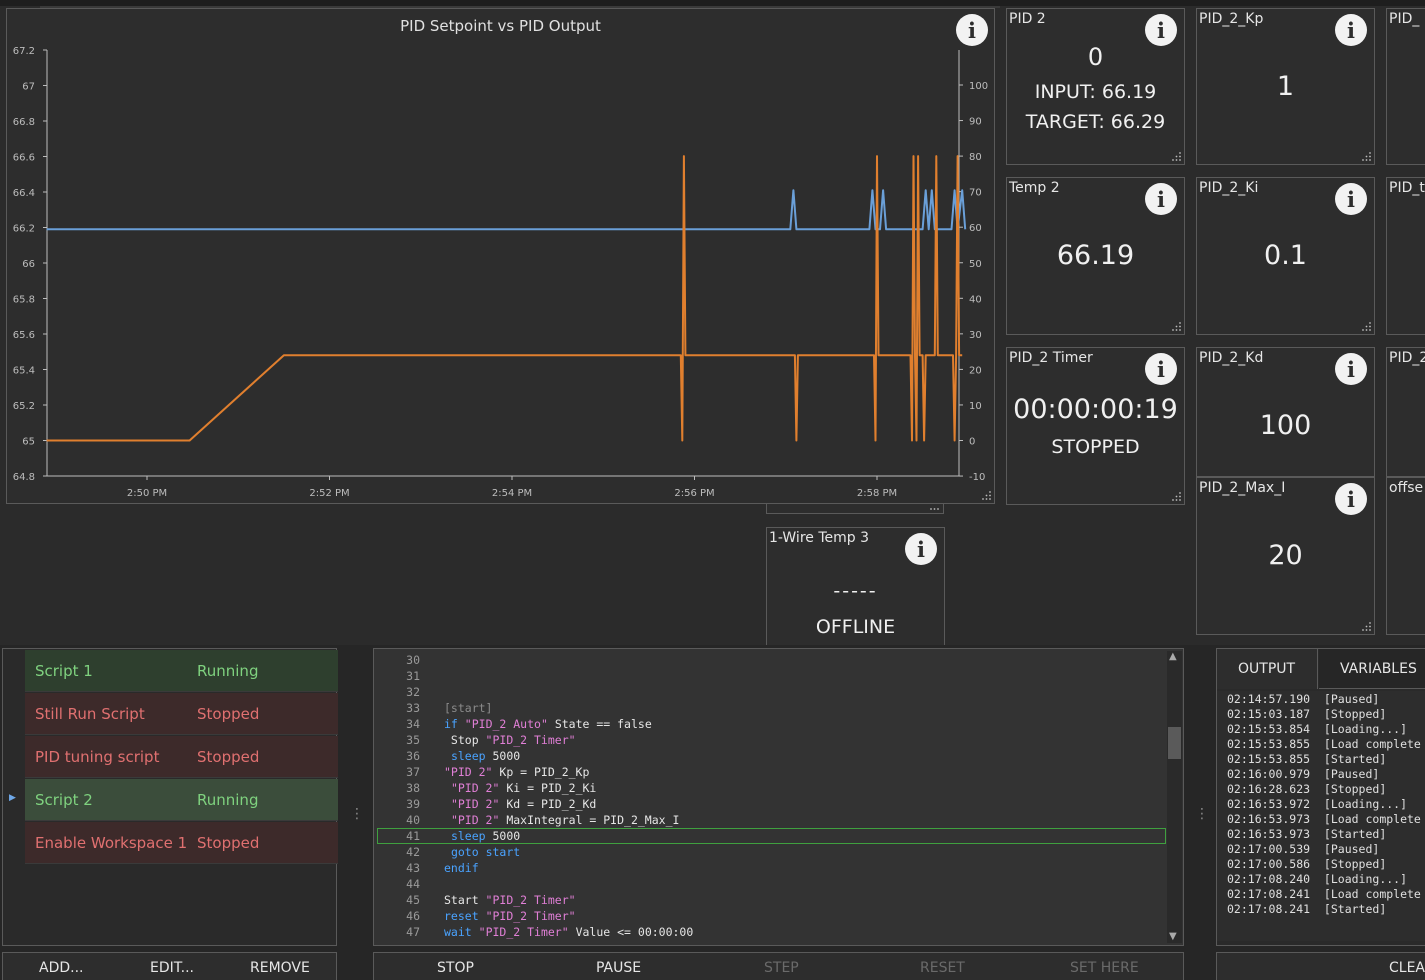  I want to click on tile-col3-b: PID_t, so click(1405, 256).